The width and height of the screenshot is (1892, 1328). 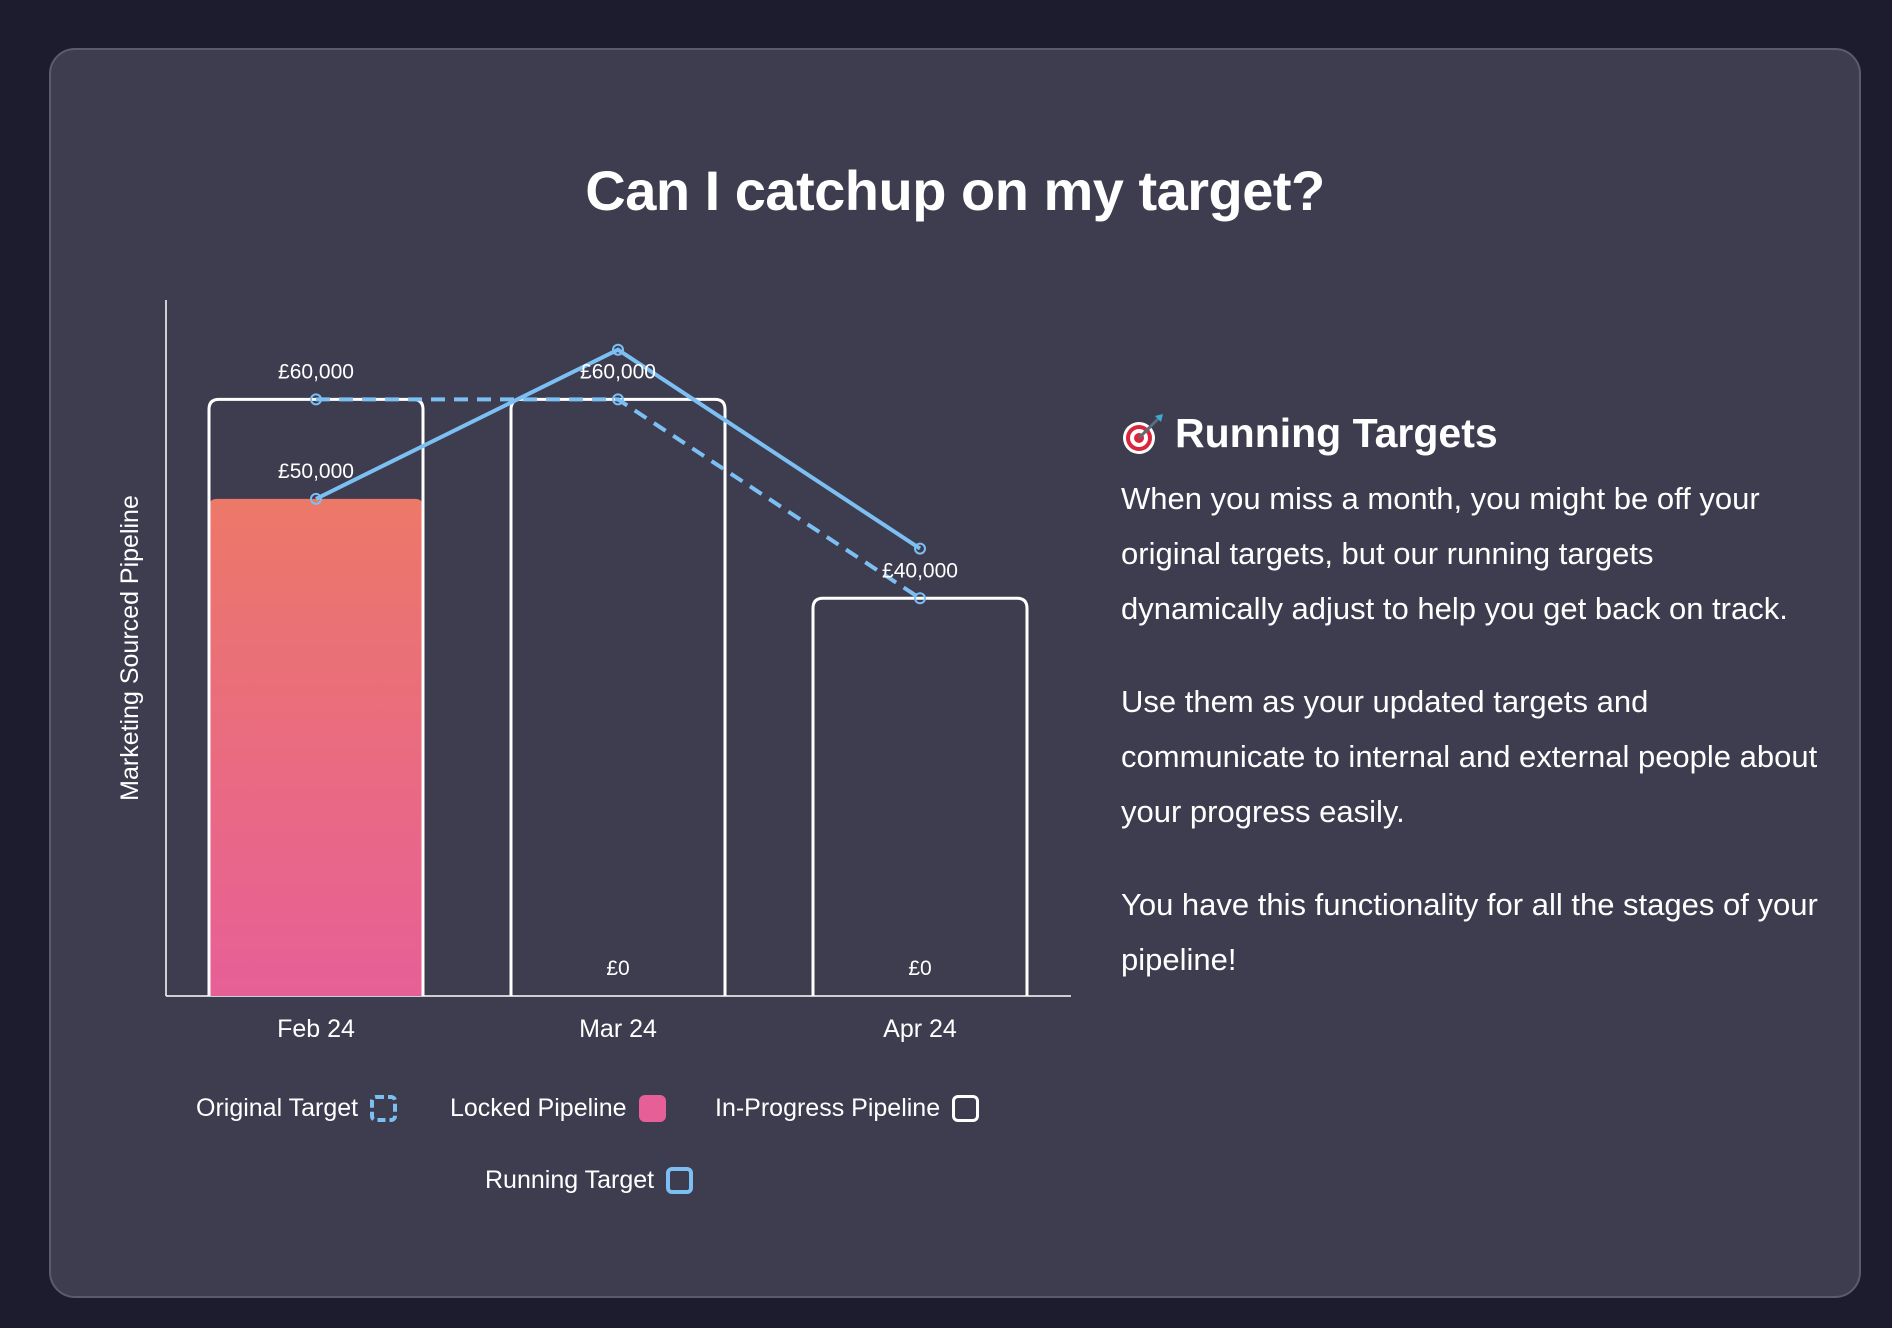 I want to click on legend-running-target-label: Running Target, so click(x=570, y=1180).